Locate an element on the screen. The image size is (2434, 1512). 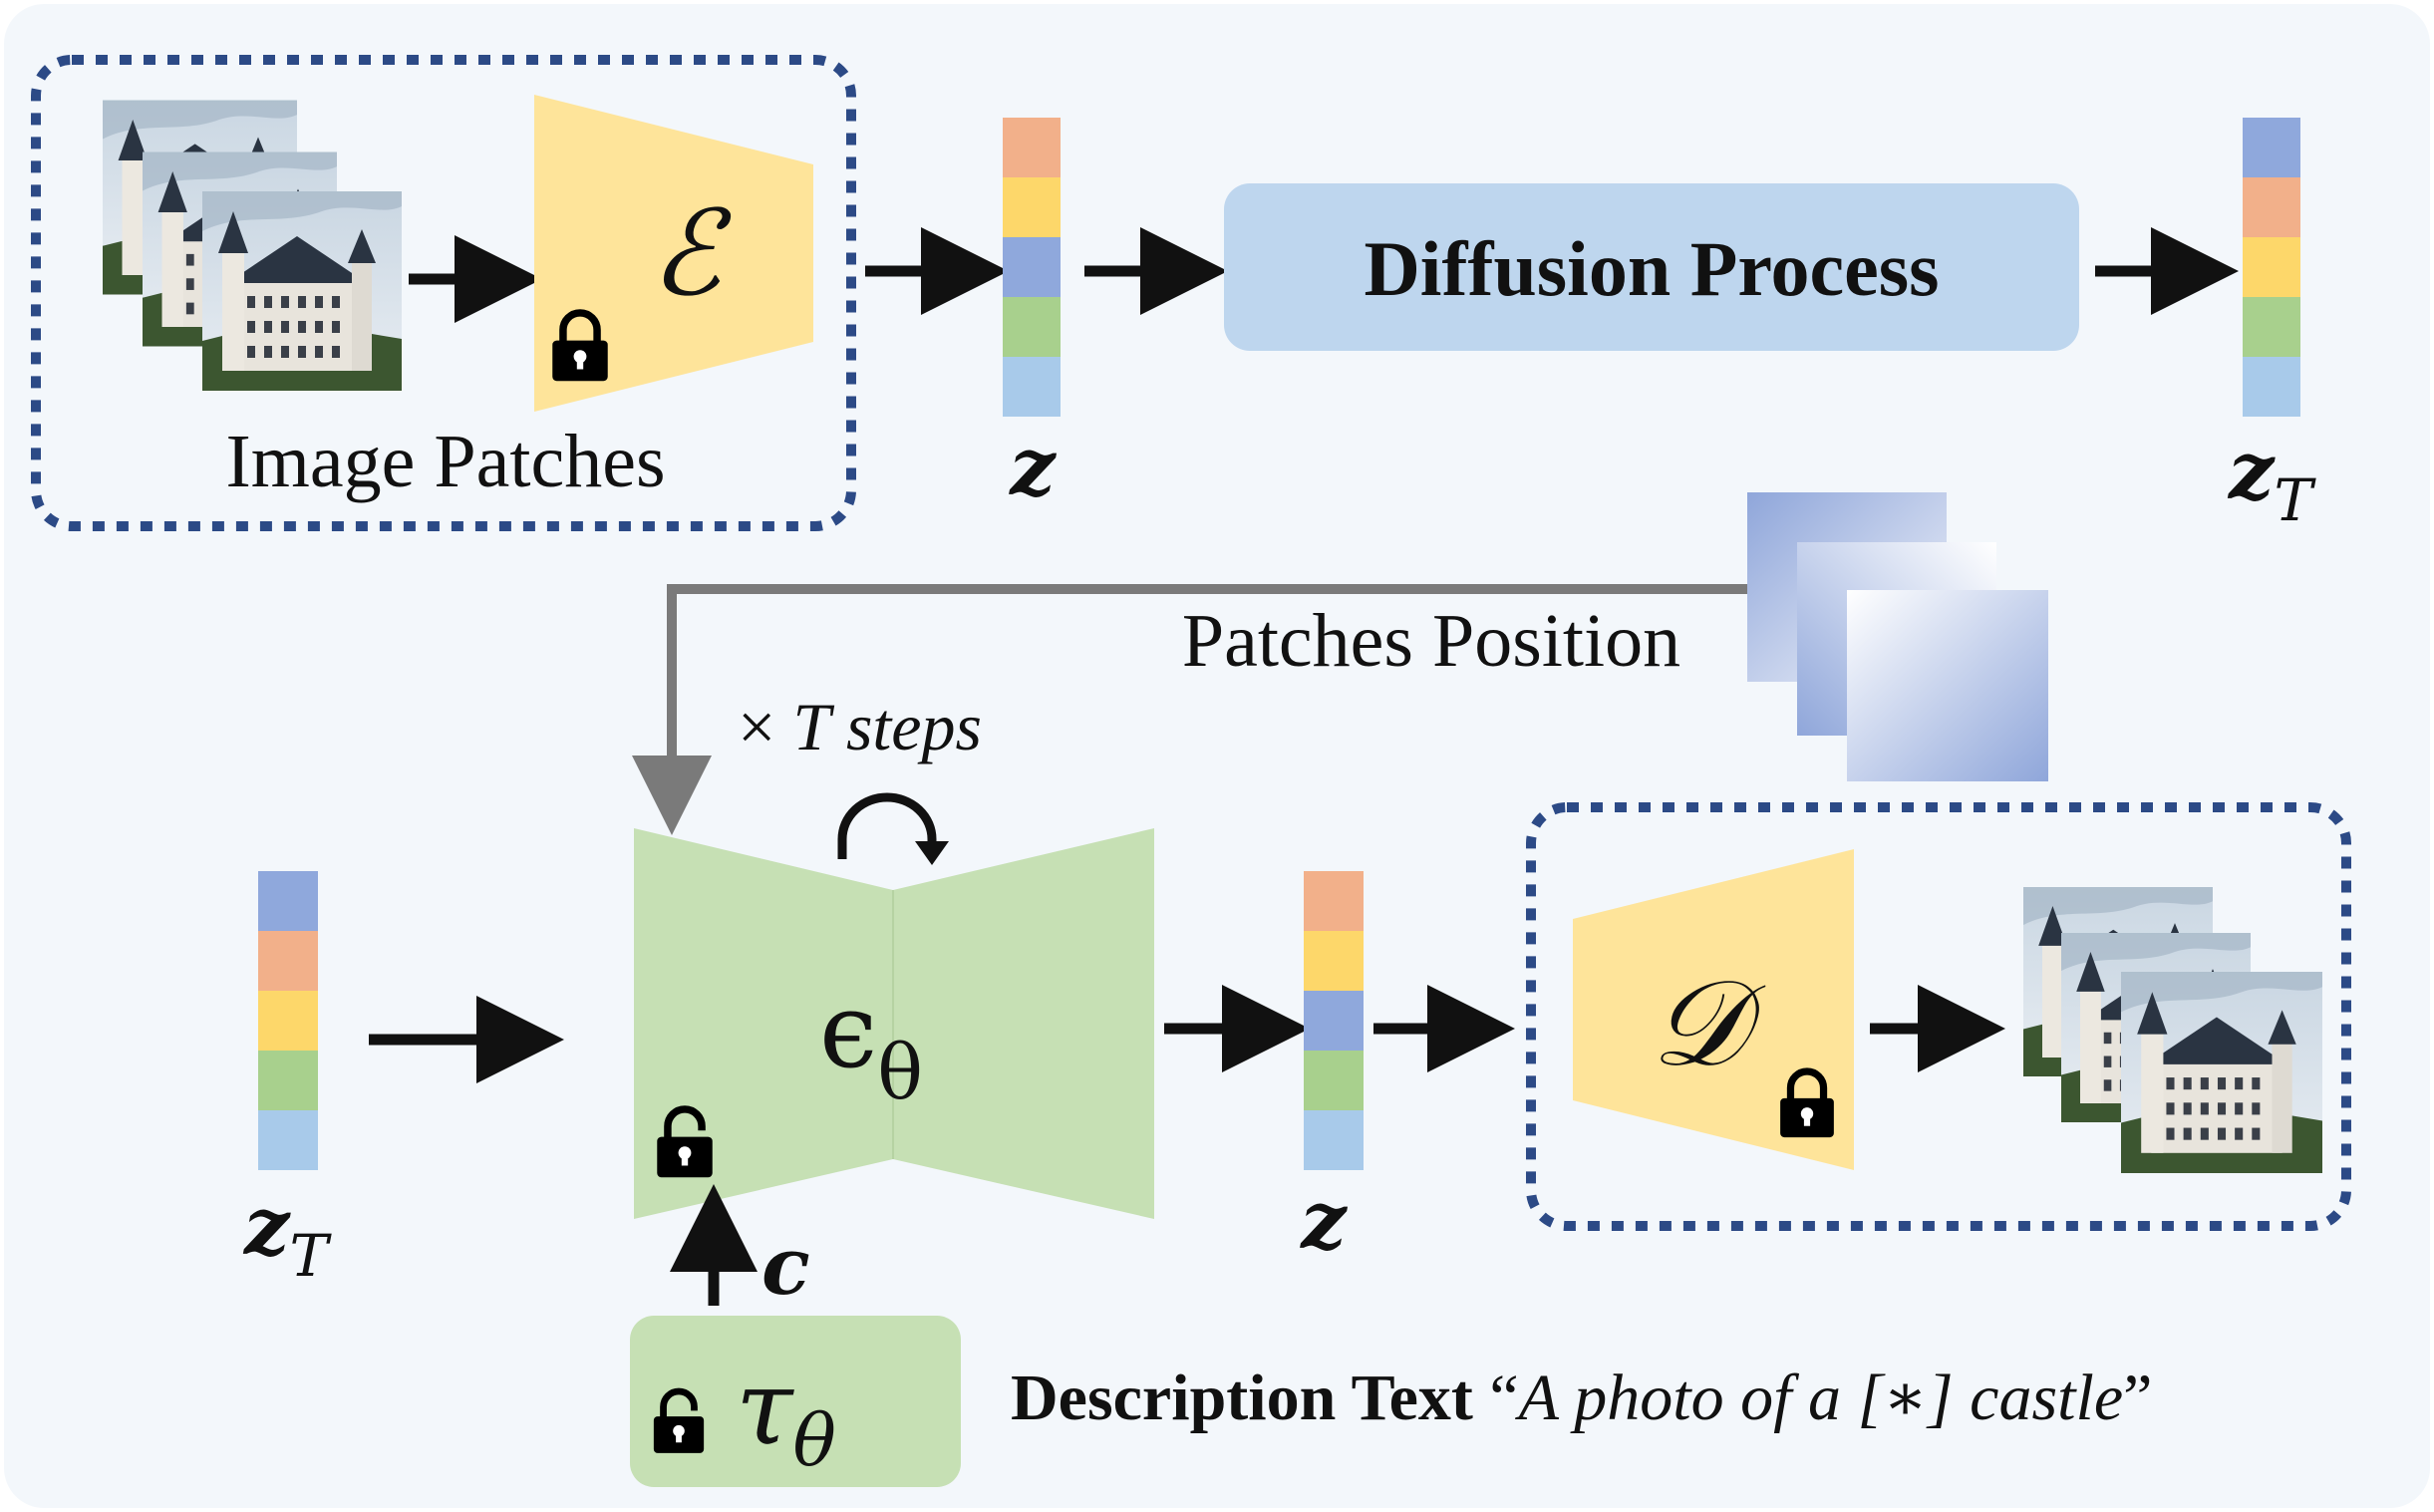
text-encoder-symbol: τθ is located at coordinates (786, 1415).